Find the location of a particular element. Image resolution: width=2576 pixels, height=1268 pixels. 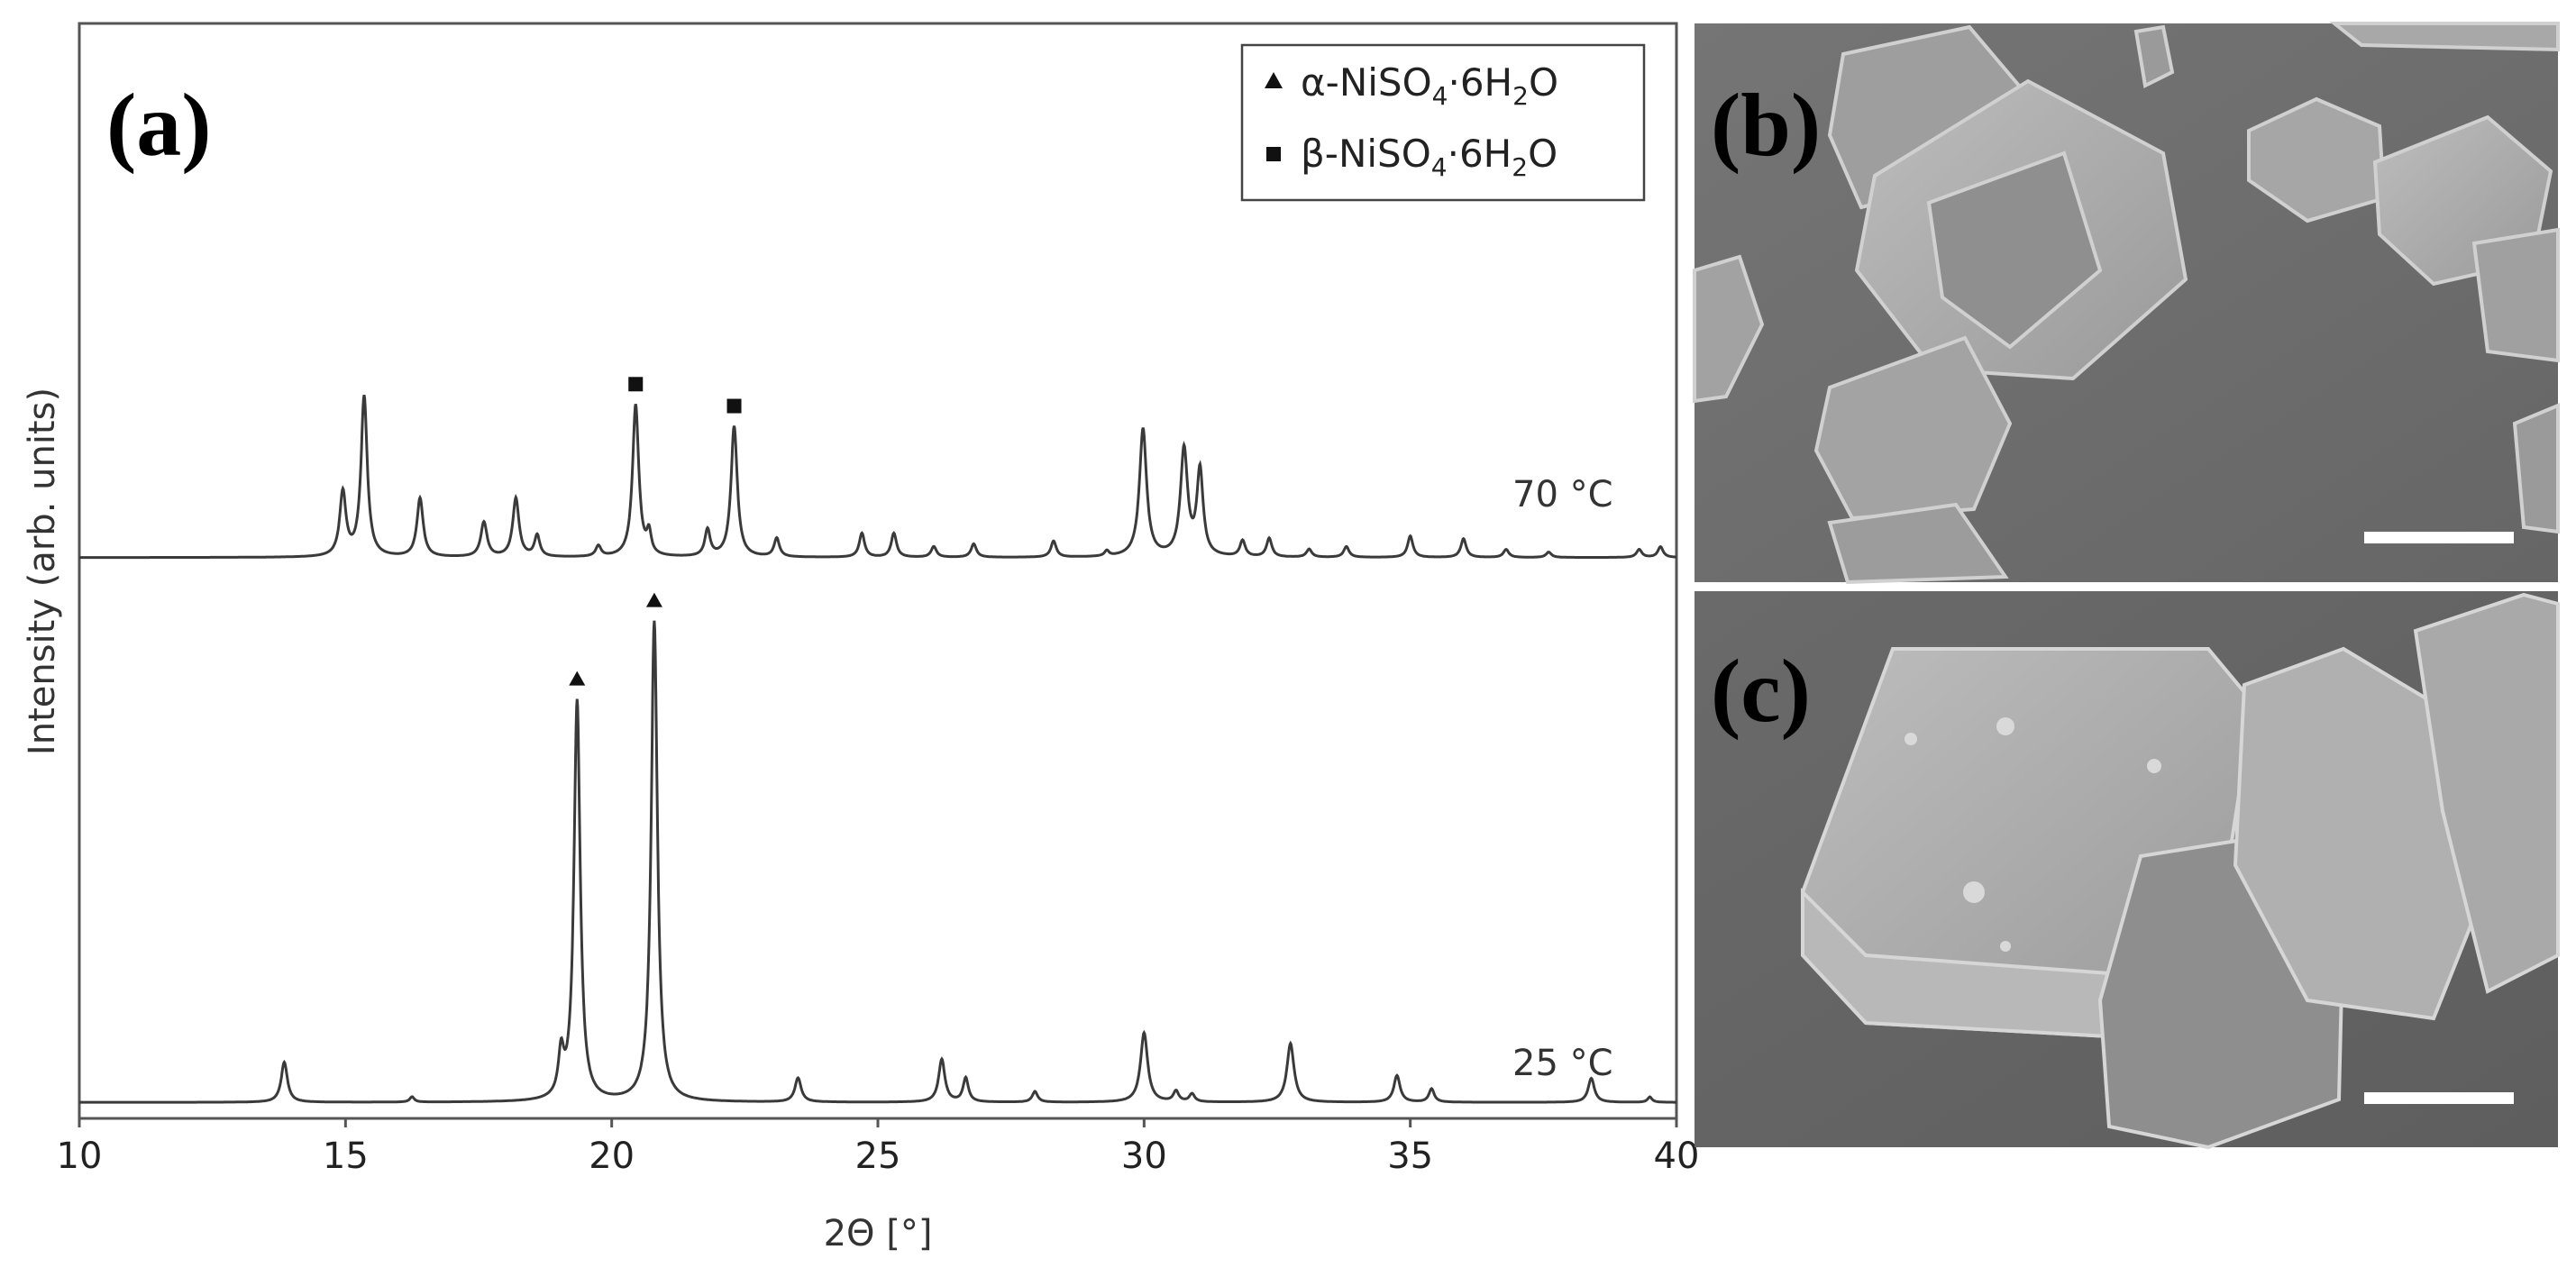

legend-triangle-marker is located at coordinates (1274, 80).